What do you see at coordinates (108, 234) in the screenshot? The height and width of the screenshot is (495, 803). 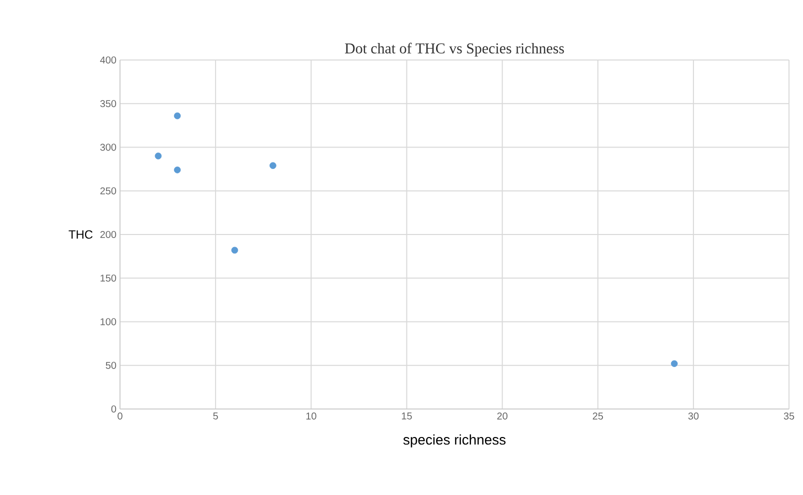 I see `y-tick-label: 200` at bounding box center [108, 234].